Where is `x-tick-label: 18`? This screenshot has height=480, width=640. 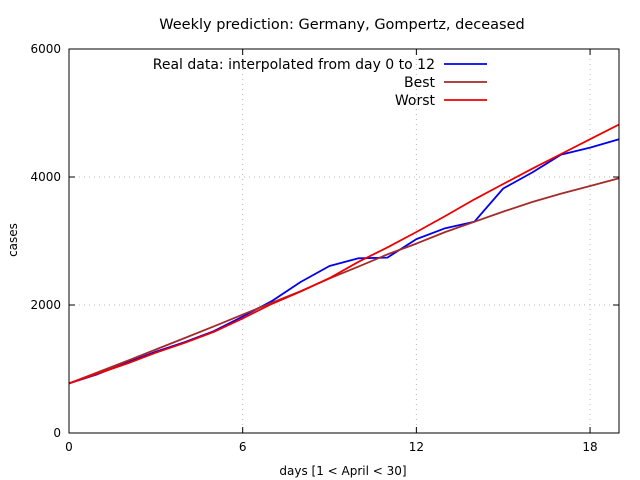
x-tick-label: 18 is located at coordinates (589, 447).